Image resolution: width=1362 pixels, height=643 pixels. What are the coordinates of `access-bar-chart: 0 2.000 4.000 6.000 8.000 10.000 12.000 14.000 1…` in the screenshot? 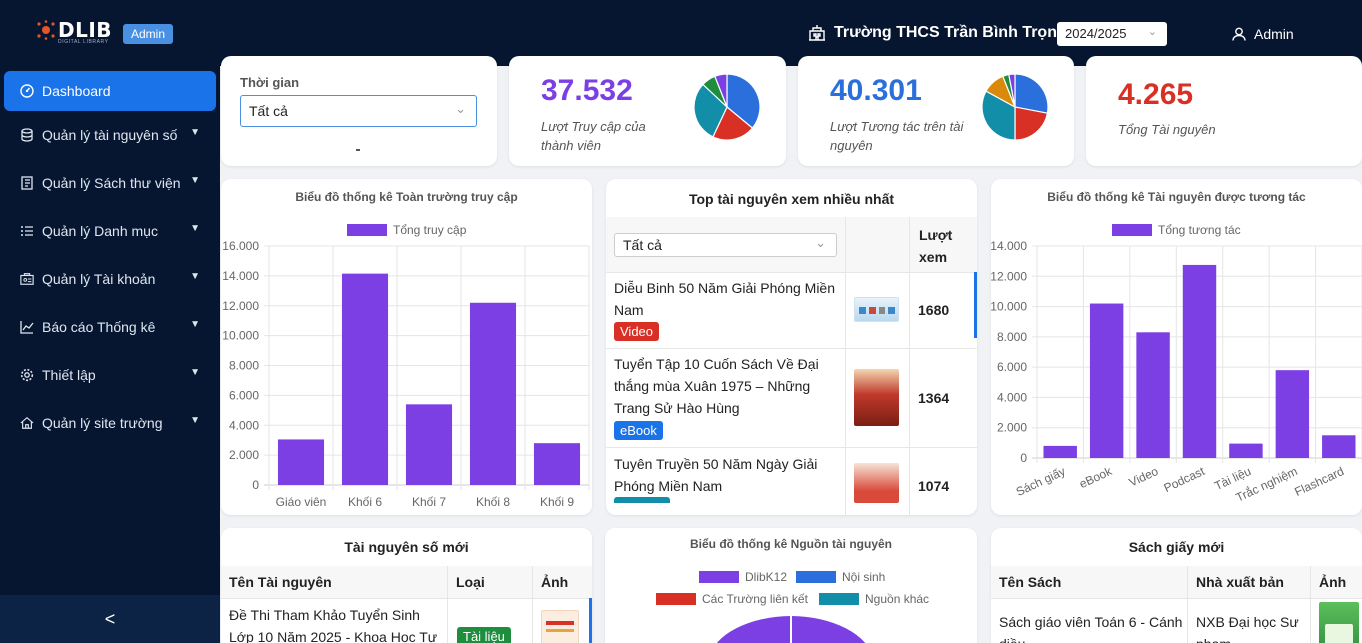 It's located at (406, 374).